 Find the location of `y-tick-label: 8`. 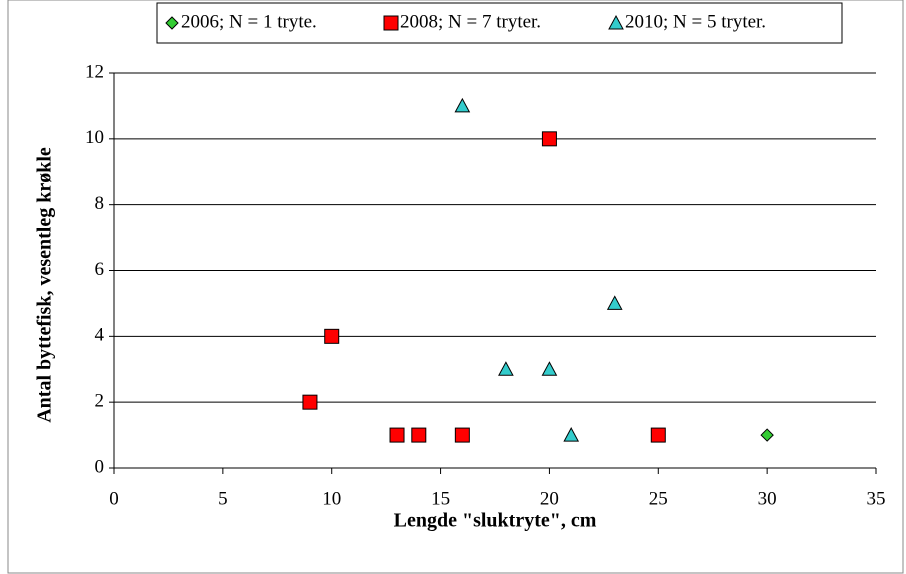

y-tick-label: 8 is located at coordinates (100, 203).